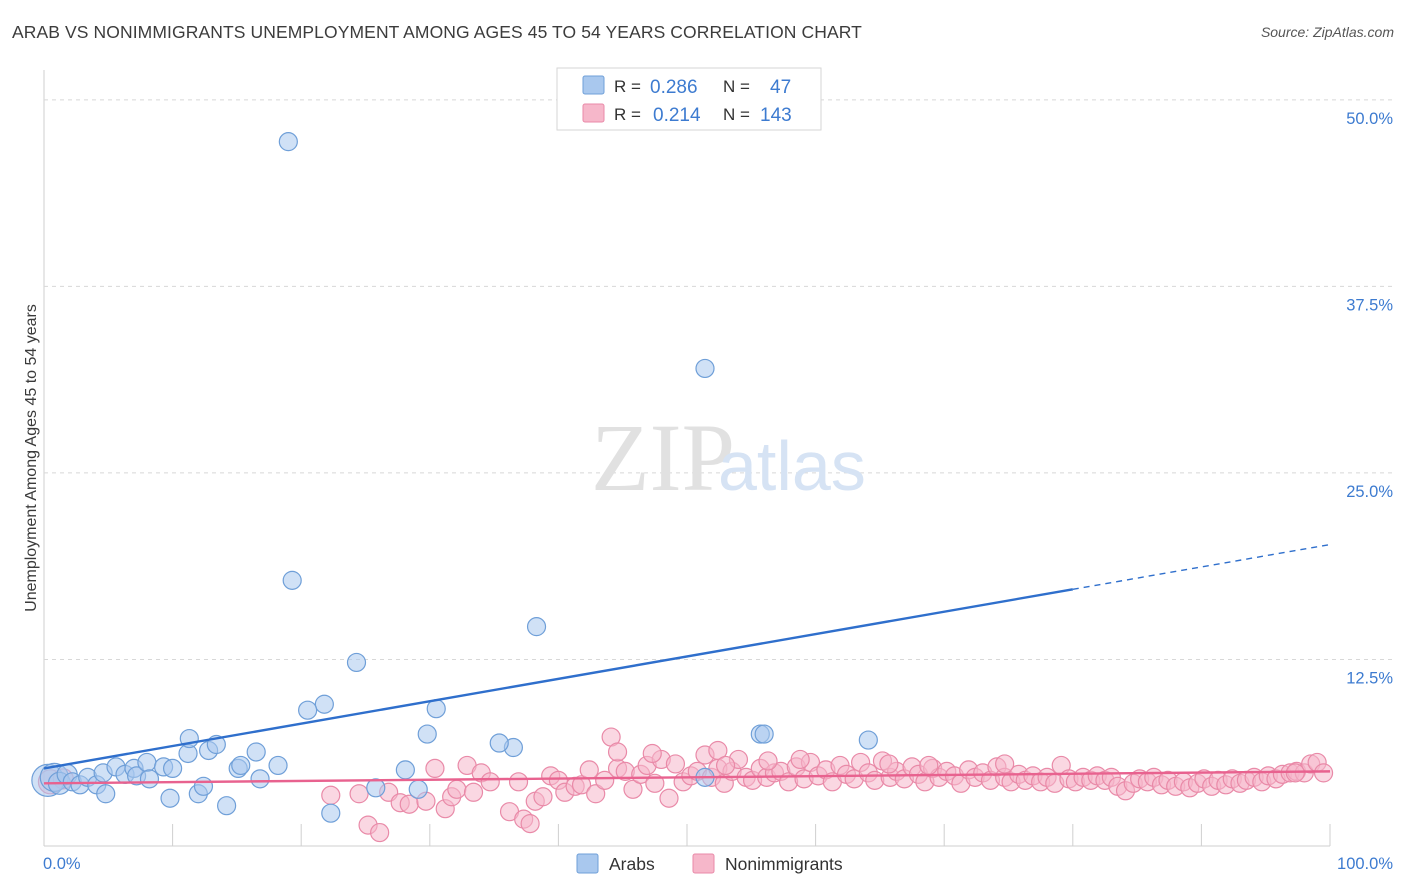 This screenshot has height=892, width=1406. What do you see at coordinates (627, 86) in the screenshot?
I see `legend-arabs-r-label: R =` at bounding box center [627, 86].